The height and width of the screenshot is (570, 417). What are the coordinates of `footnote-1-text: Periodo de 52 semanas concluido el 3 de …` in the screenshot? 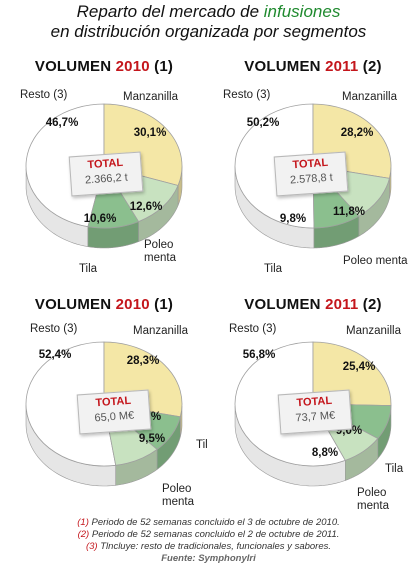 It's located at (214, 522).